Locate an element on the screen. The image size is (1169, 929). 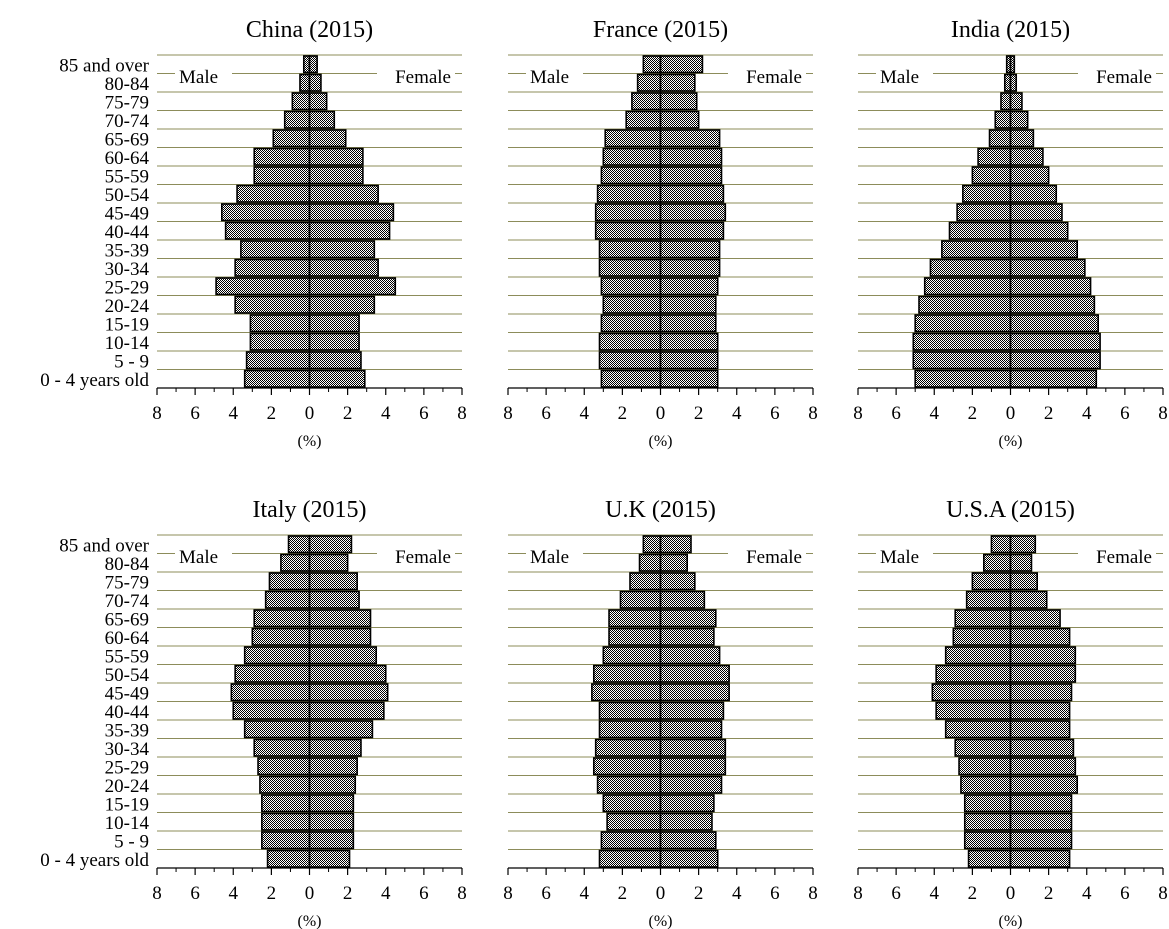
age-group-label: 50-54 is located at coordinates (127, 195).